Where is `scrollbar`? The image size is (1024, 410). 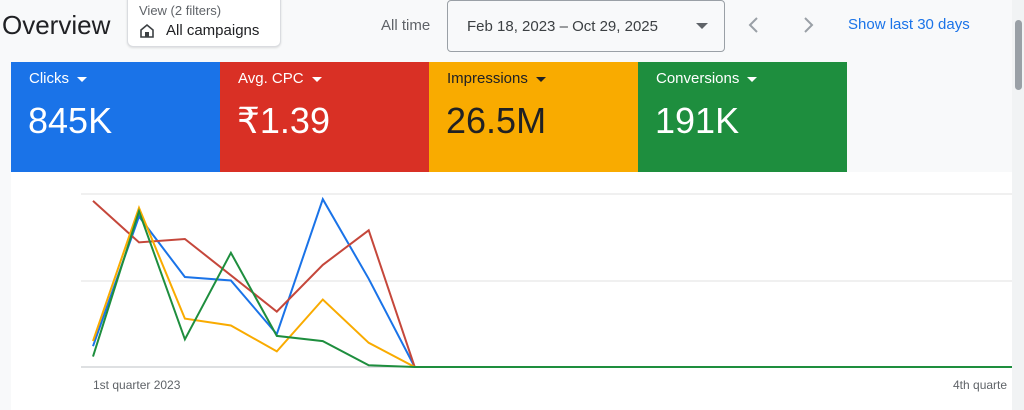
scrollbar is located at coordinates (1018, 205).